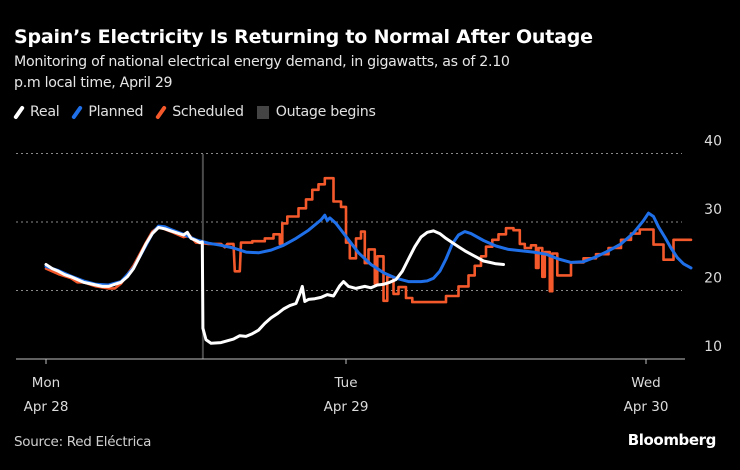 This screenshot has width=740, height=470. Describe the element at coordinates (713, 142) in the screenshot. I see `y-tick-label-40: 40` at that location.